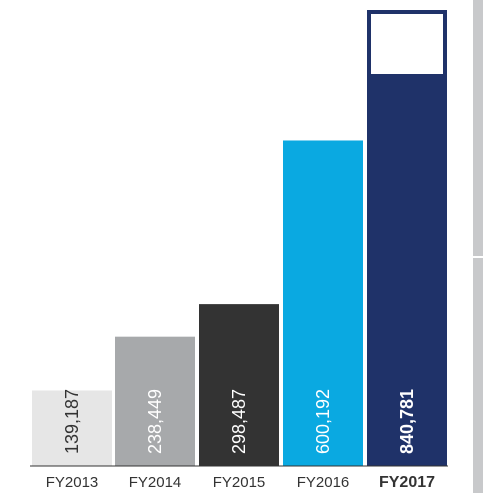 This screenshot has width=483, height=493. I want to click on value-label-fy2015: 298,487, so click(239, 421).